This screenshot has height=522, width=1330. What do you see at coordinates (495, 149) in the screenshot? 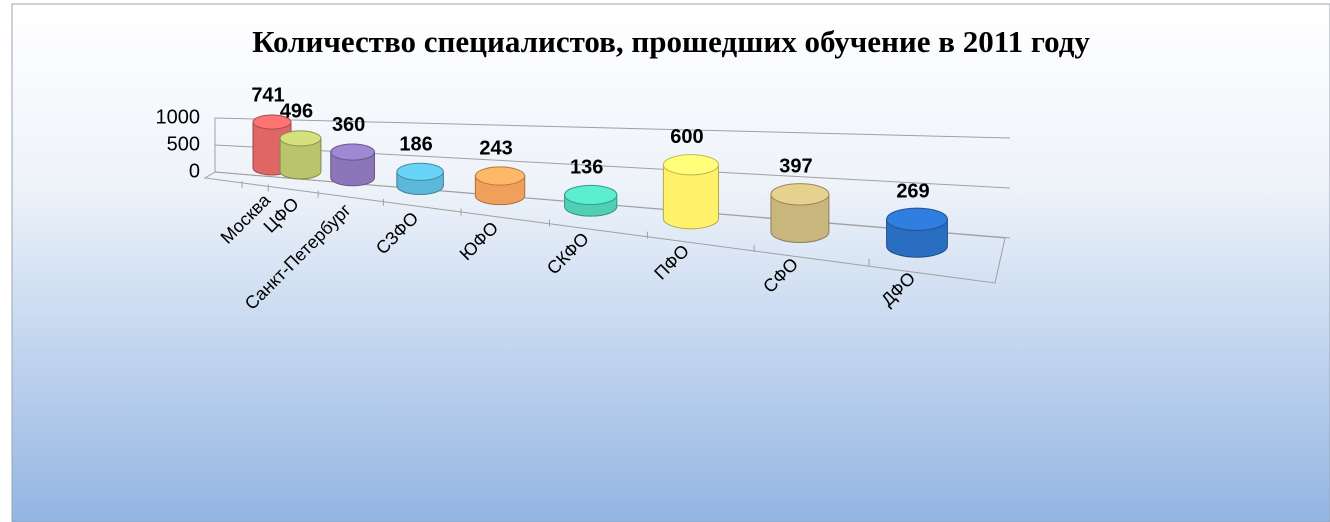
I see `value-label: 243` at bounding box center [495, 149].